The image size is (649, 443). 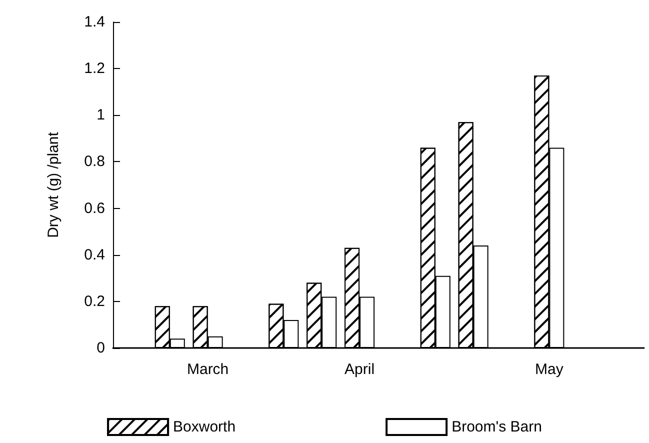 What do you see at coordinates (100, 115) in the screenshot?
I see `y-tick-label: 1` at bounding box center [100, 115].